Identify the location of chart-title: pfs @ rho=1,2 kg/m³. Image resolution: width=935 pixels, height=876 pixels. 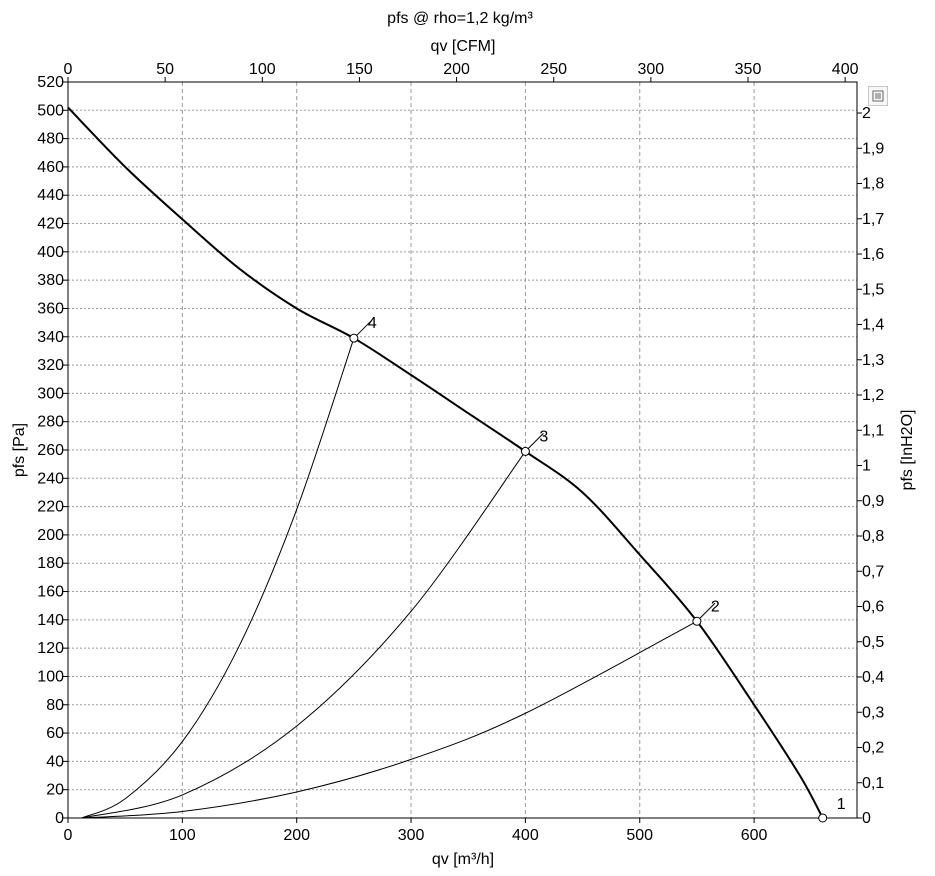
(460, 18).